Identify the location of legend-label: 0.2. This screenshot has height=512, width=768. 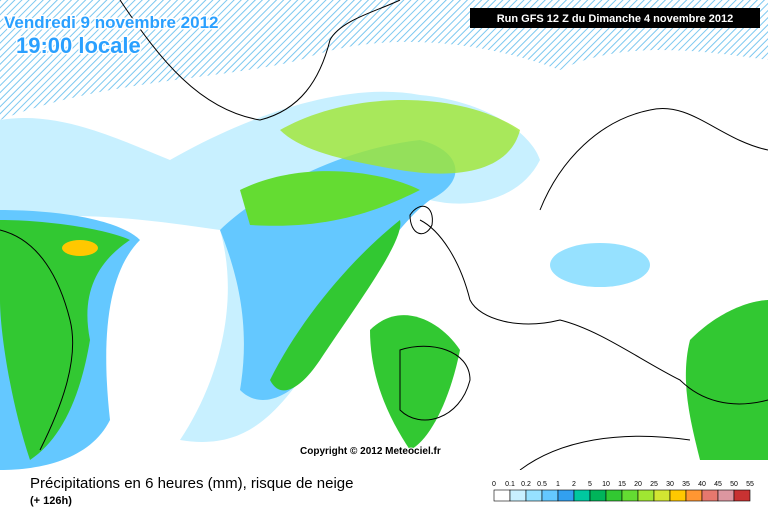
(526, 484).